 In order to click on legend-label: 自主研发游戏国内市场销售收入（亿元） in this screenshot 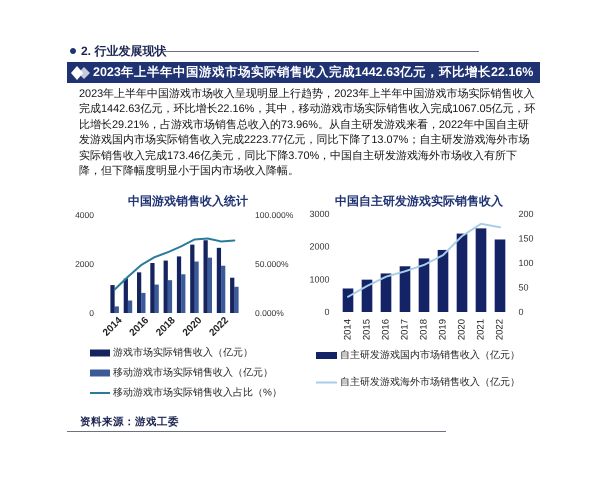, I will do `click(430, 355)`.